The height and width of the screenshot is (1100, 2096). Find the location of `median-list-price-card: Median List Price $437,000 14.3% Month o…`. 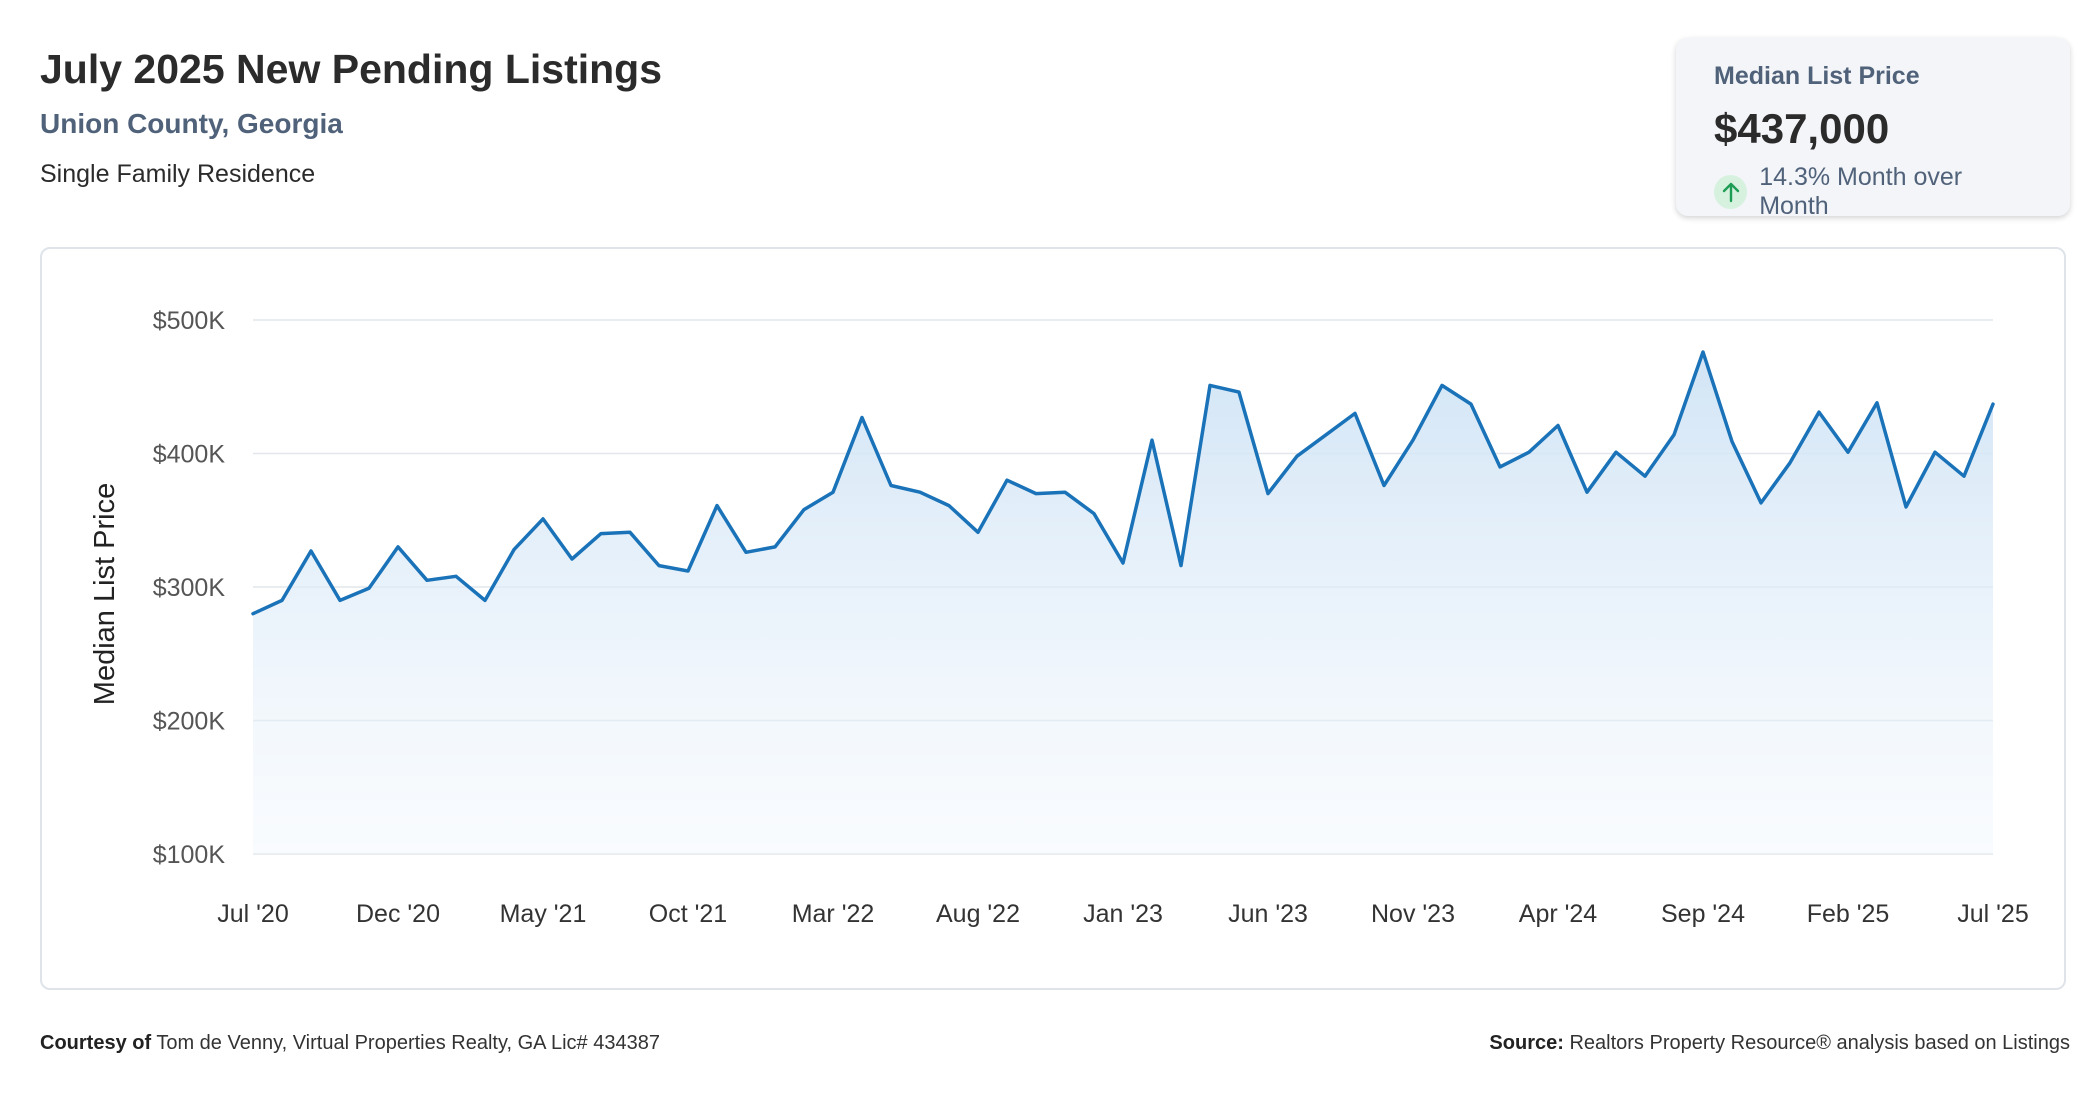

median-list-price-card: Median List Price $437,000 14.3% Month o… is located at coordinates (1873, 129).